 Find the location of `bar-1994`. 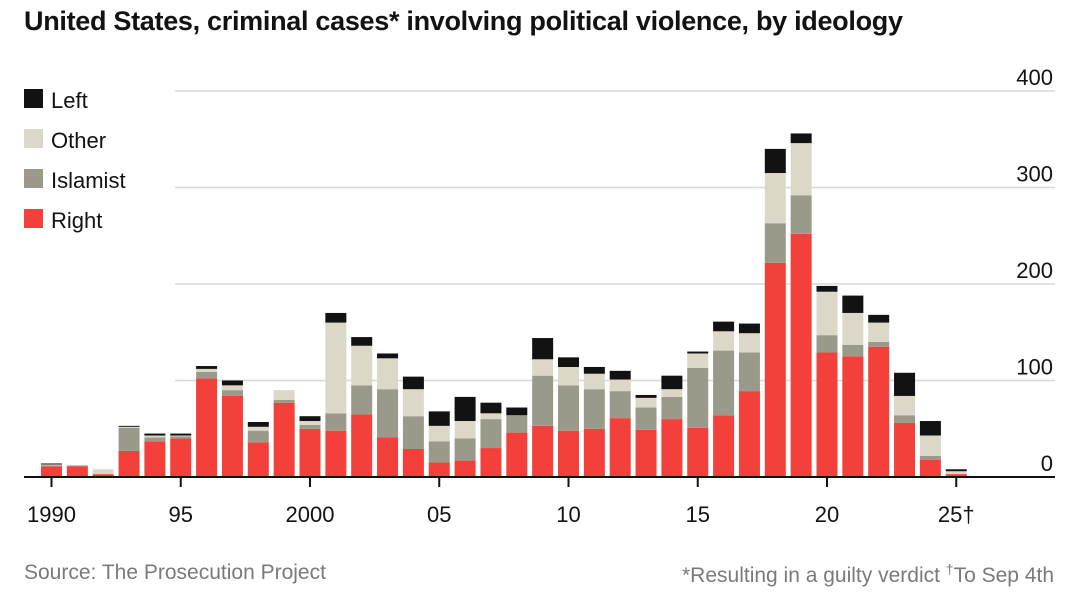

bar-1994 is located at coordinates (155, 455).